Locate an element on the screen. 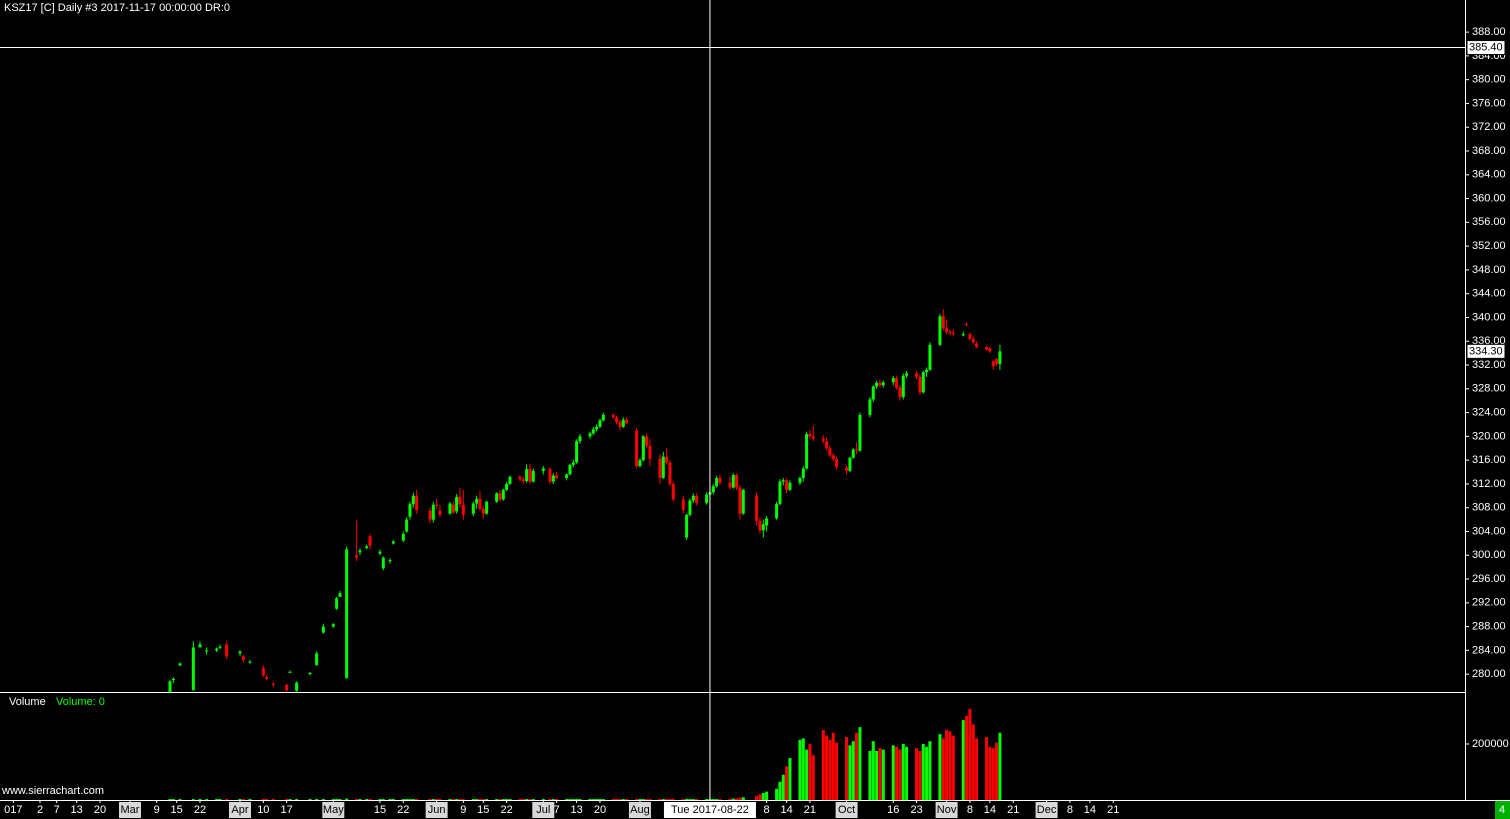  y-tick-label: 324.00 is located at coordinates (1489, 412).